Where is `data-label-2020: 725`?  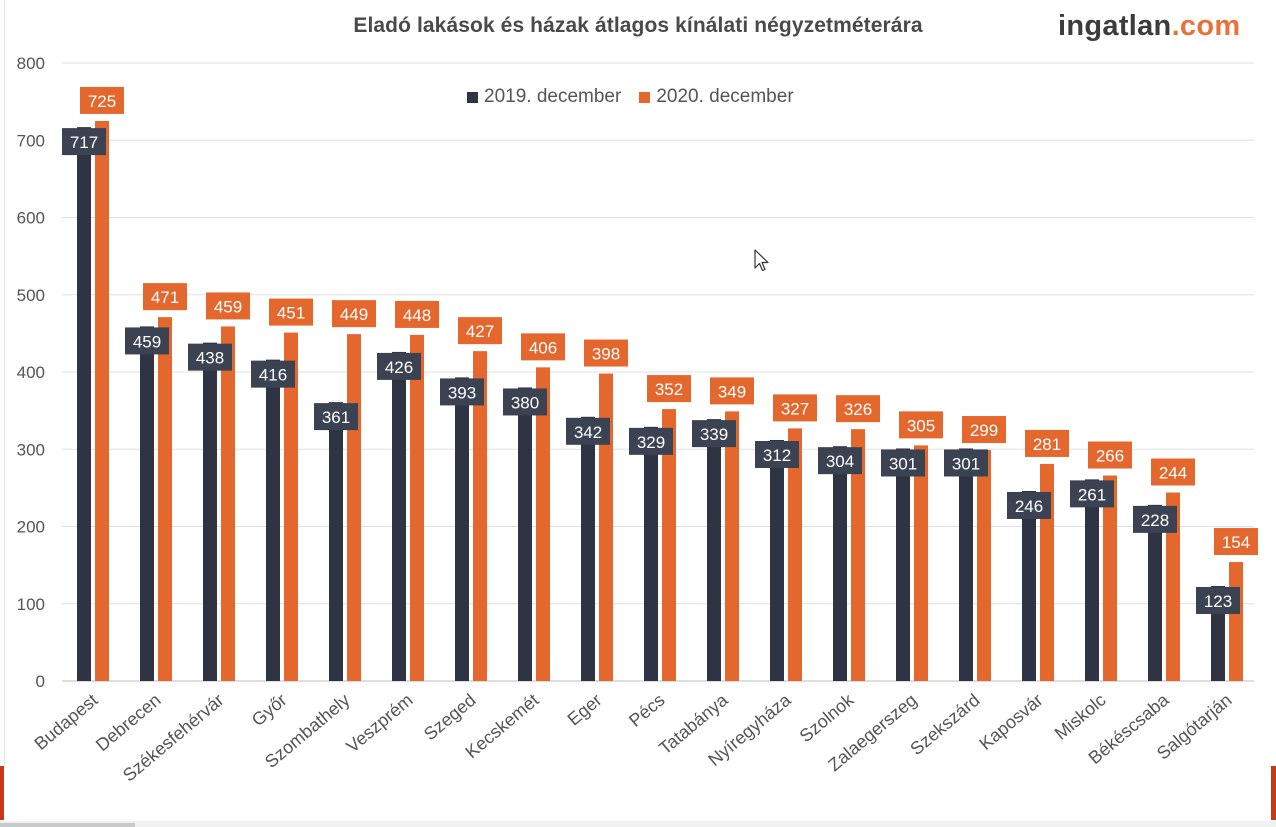 data-label-2020: 725 is located at coordinates (102, 101).